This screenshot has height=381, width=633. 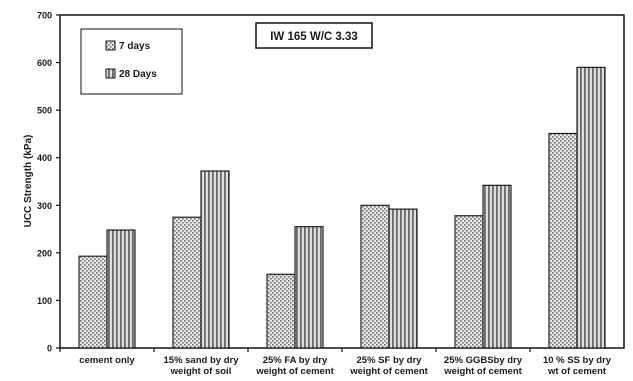 What do you see at coordinates (110, 45) in the screenshot?
I see `legend-swatch-7-days` at bounding box center [110, 45].